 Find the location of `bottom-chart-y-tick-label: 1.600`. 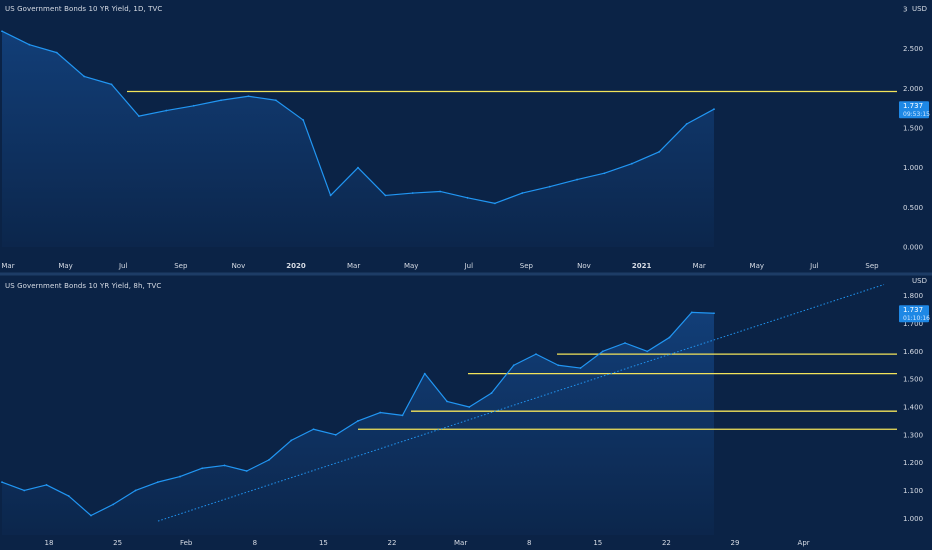

bottom-chart-y-tick-label: 1.600 is located at coordinates (913, 352).